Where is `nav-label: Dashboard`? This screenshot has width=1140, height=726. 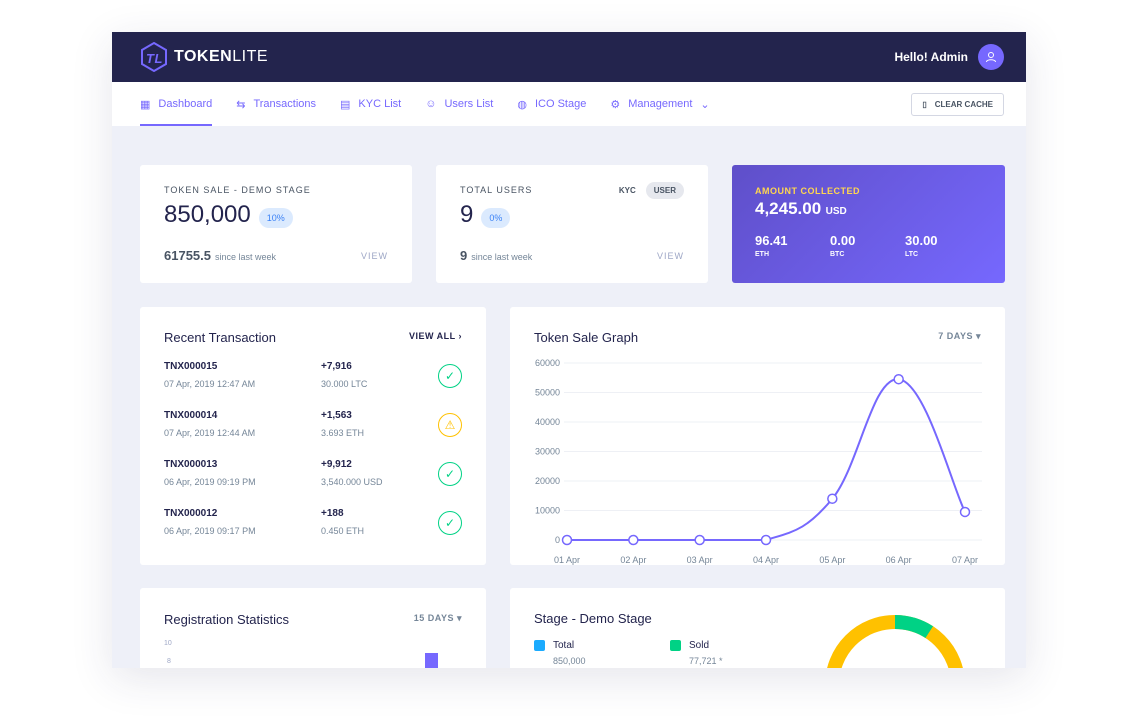 nav-label: Dashboard is located at coordinates (185, 104).